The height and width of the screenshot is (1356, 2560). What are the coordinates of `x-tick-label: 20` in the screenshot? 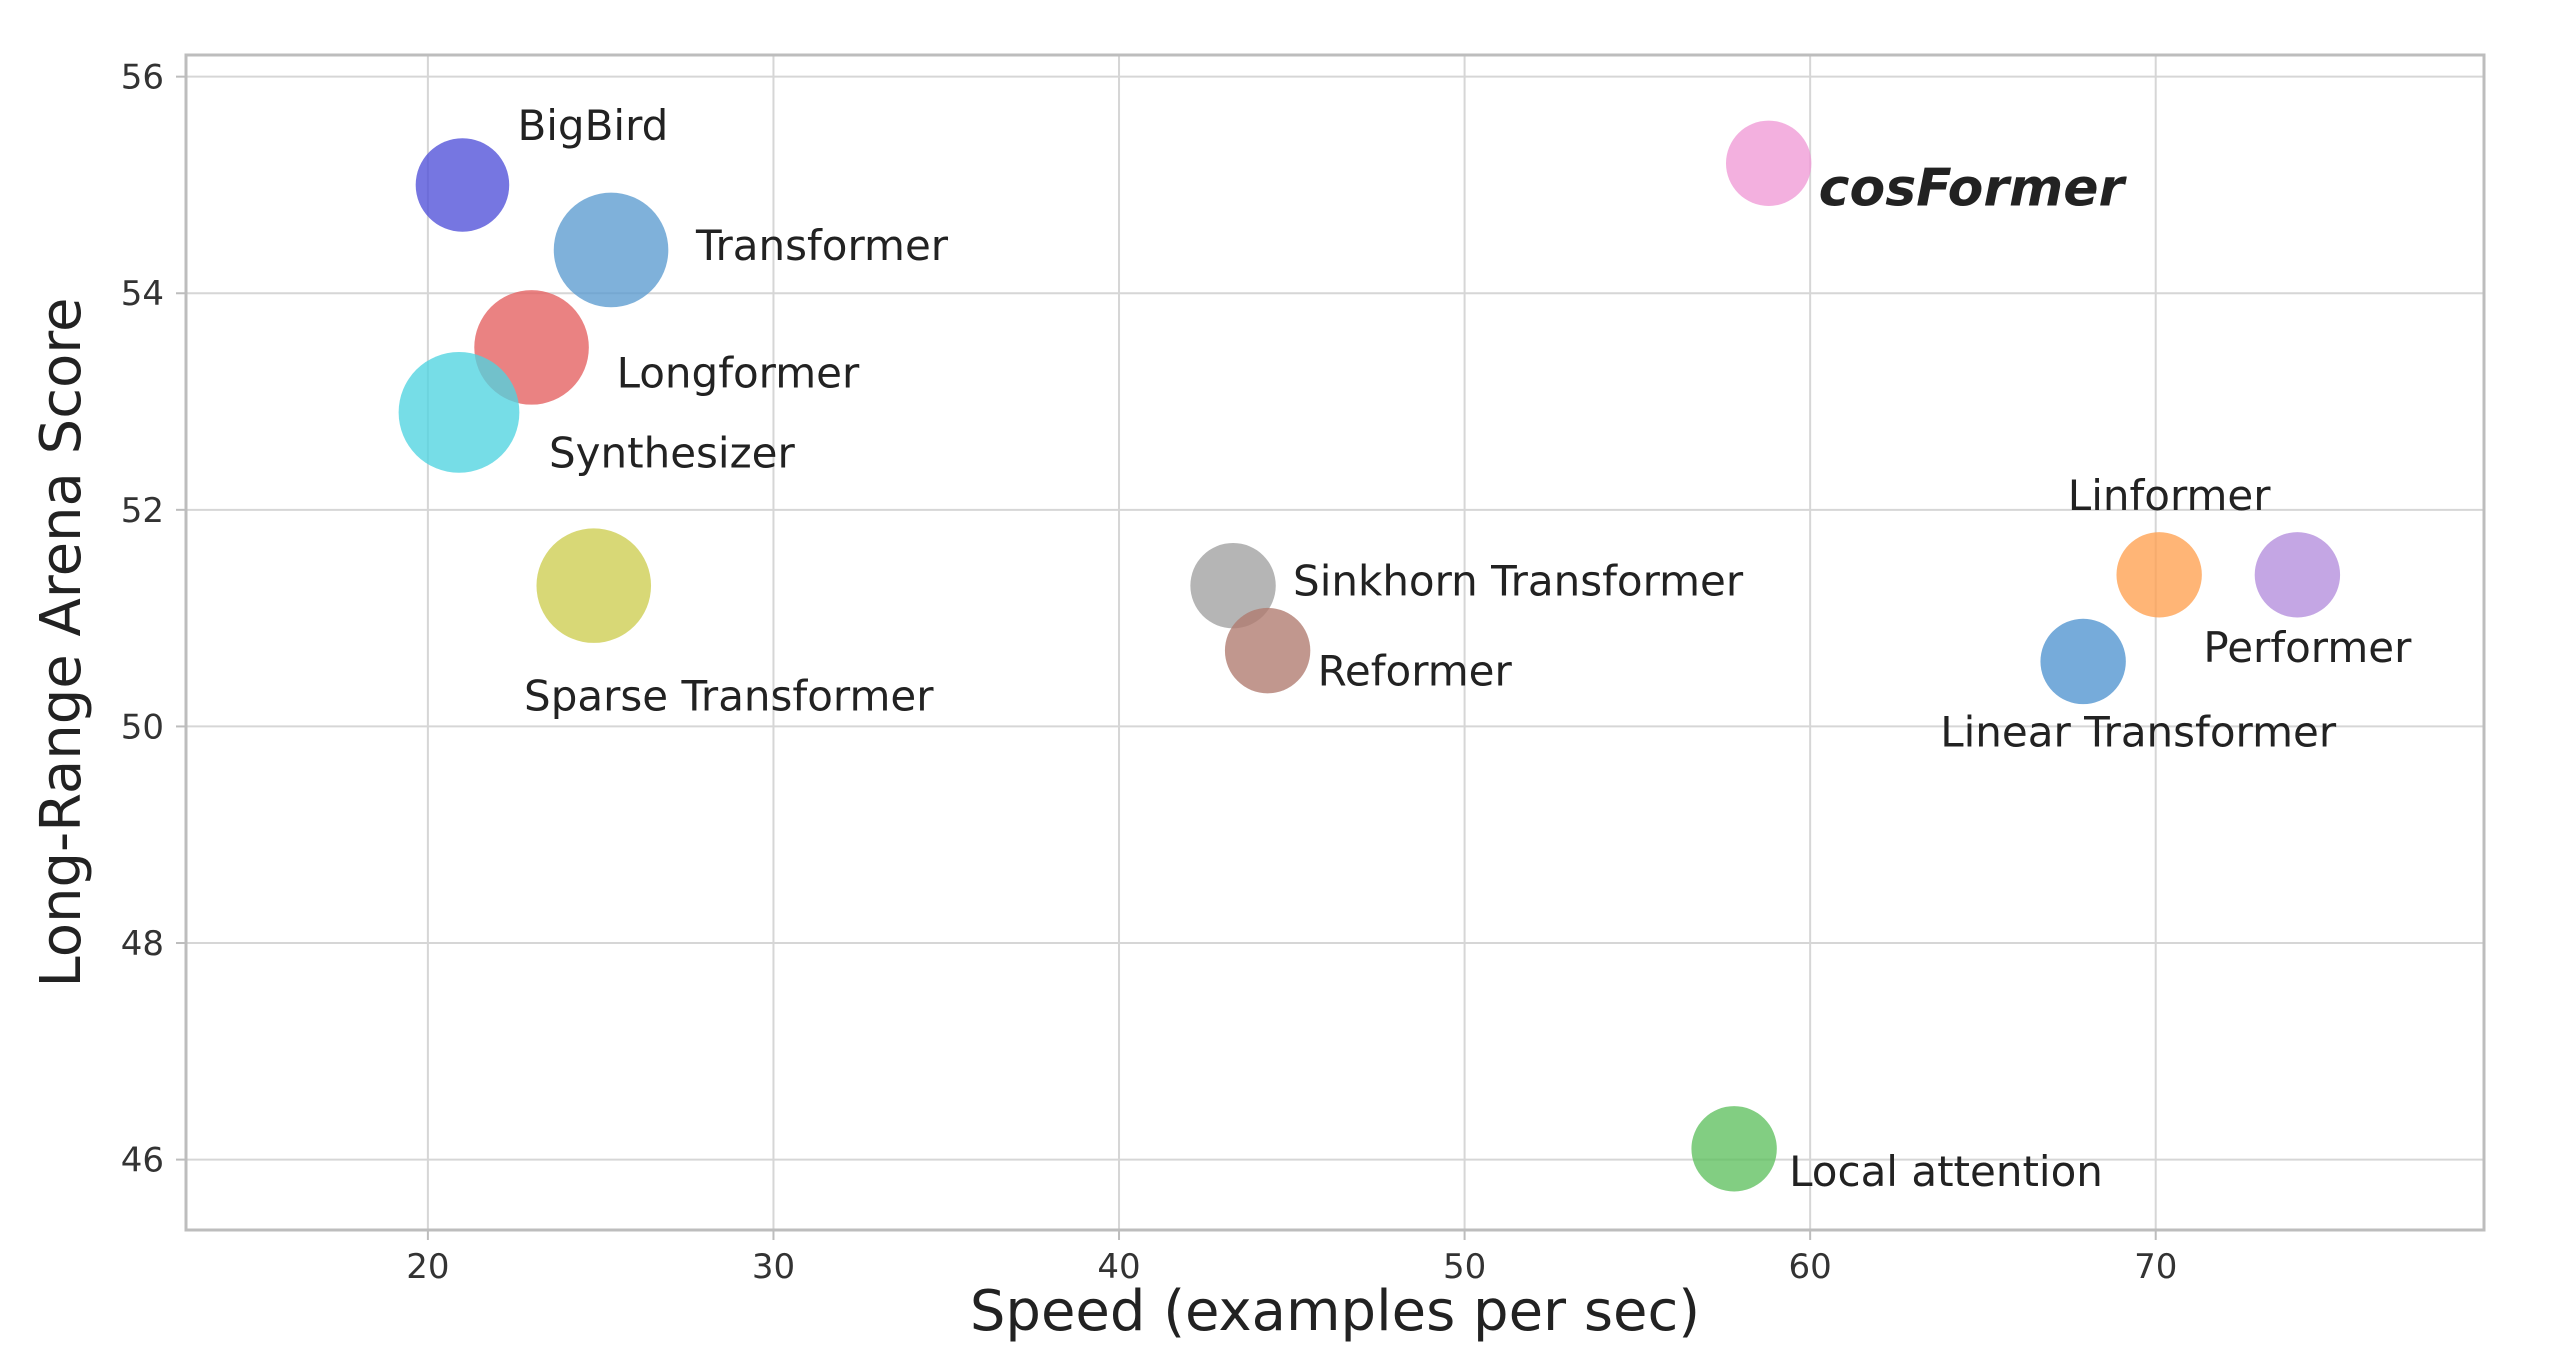 It's located at (427, 1267).